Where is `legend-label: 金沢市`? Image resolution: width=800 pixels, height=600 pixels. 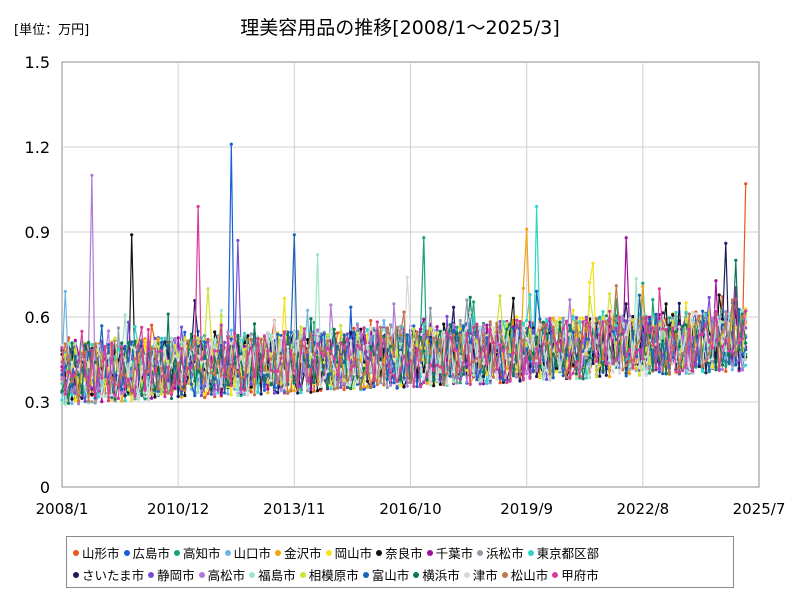 legend-label: 金沢市 is located at coordinates (303, 553).